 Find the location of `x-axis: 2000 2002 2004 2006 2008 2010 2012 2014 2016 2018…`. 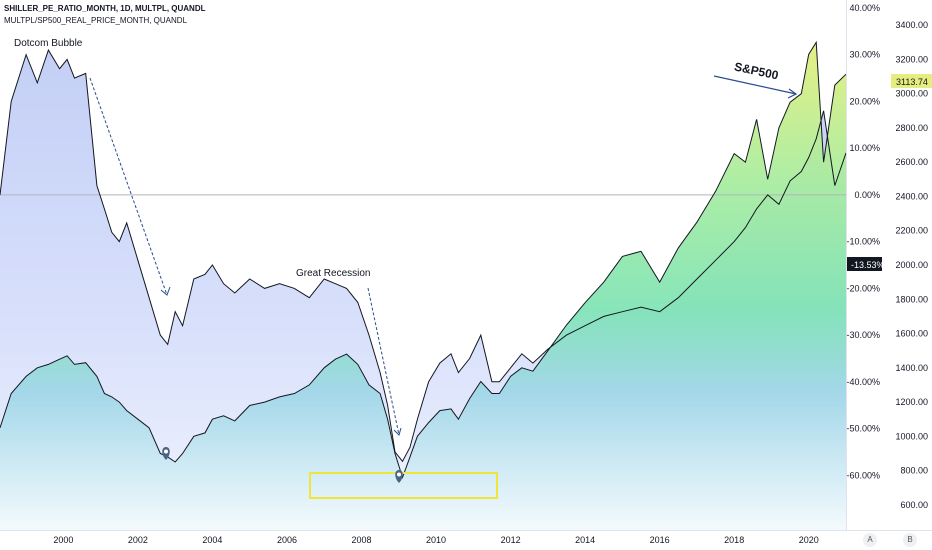

x-axis: 2000 2002 2004 2006 2008 2010 2012 2014 2016 2018… is located at coordinates (435, 540).